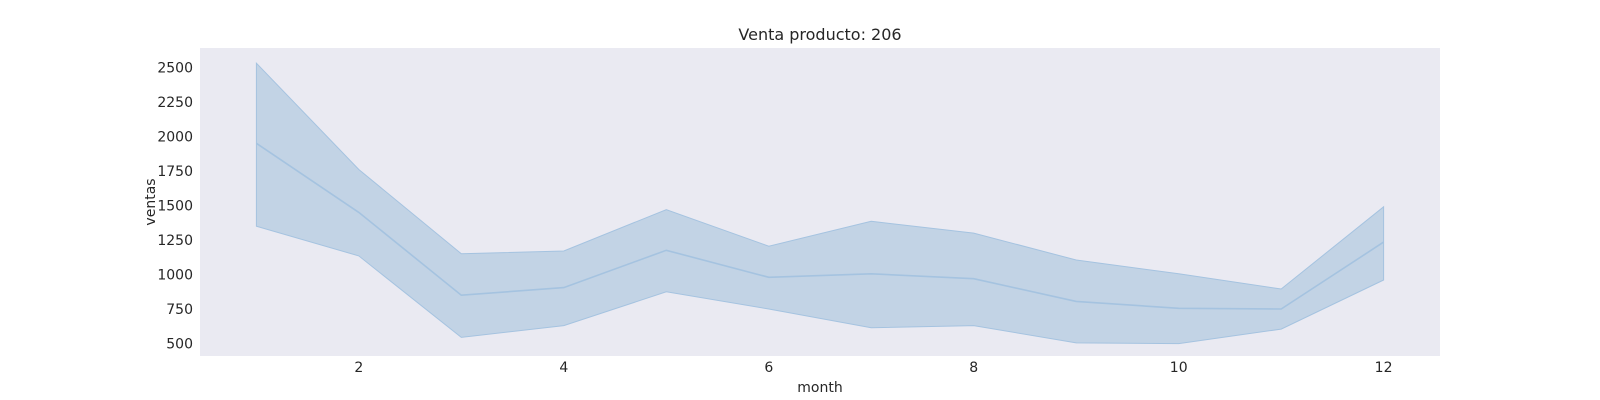  Describe the element at coordinates (819, 388) in the screenshot. I see `x-axis-label: month` at that location.